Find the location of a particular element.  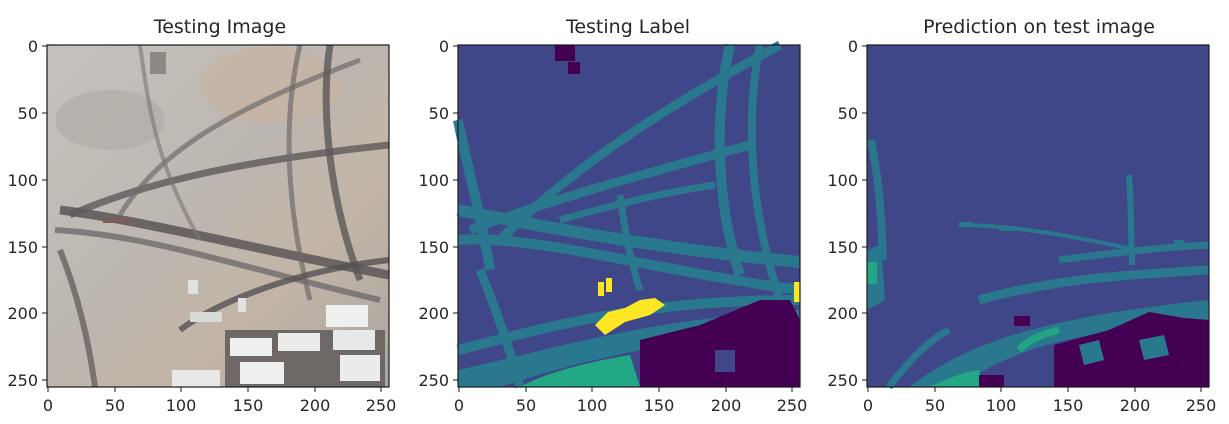

panel-title: Prediction on test image is located at coordinates (1039, 27).